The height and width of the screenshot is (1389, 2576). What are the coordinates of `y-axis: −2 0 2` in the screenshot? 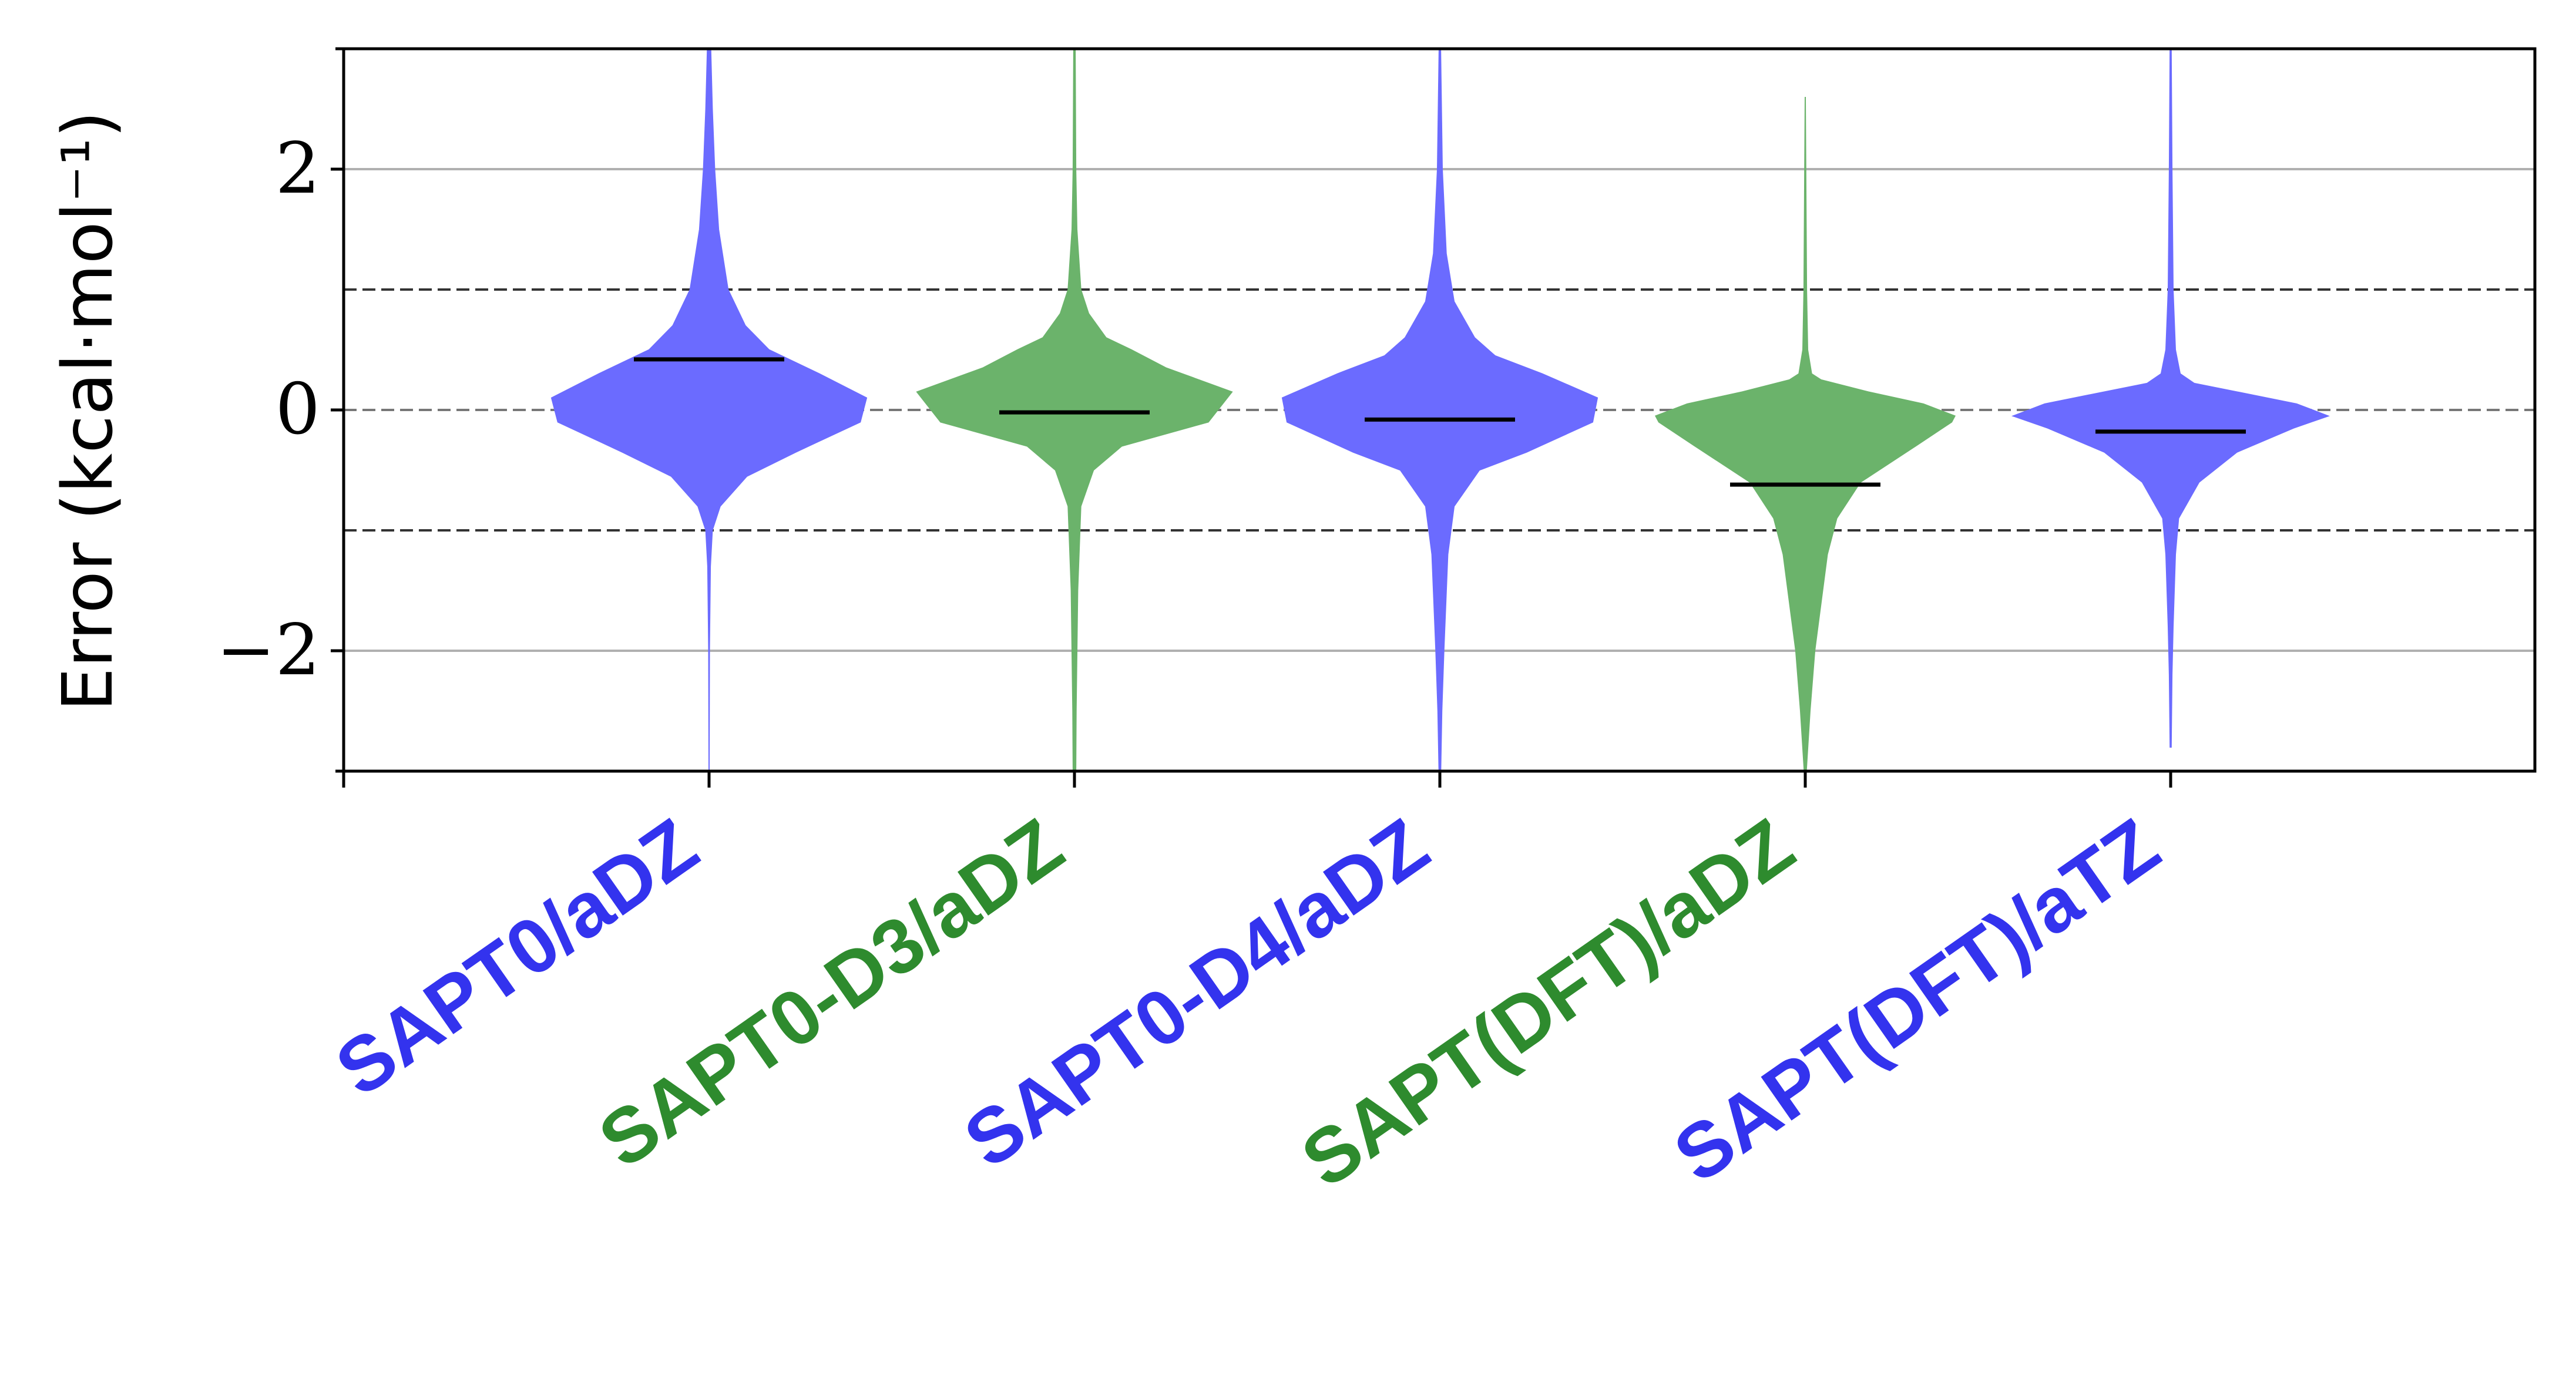 It's located at (280, 410).